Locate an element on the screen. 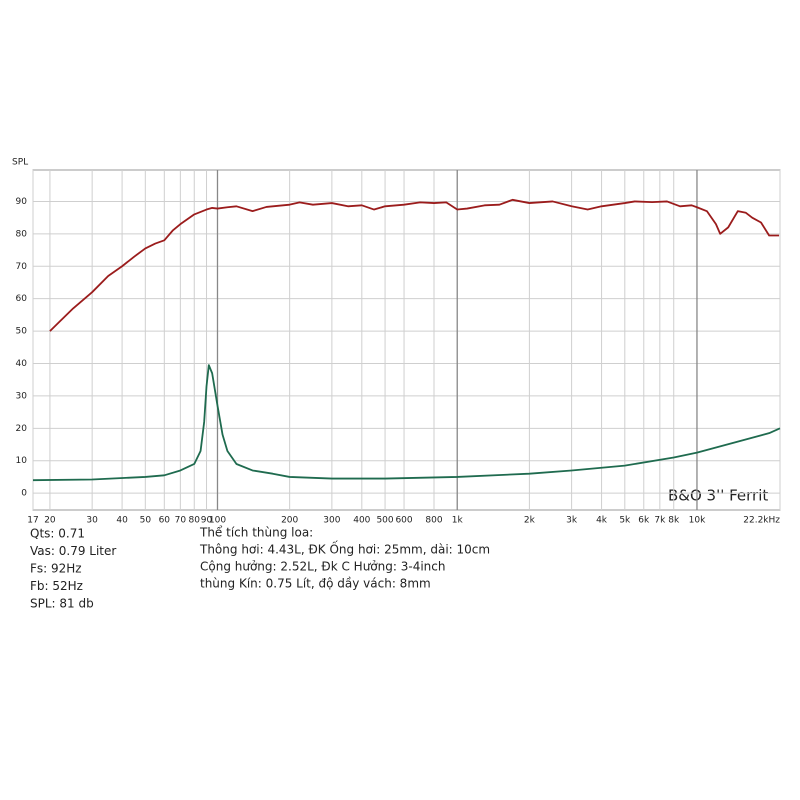 The height and width of the screenshot is (800, 800). x-tick-label: 100 is located at coordinates (217, 521).